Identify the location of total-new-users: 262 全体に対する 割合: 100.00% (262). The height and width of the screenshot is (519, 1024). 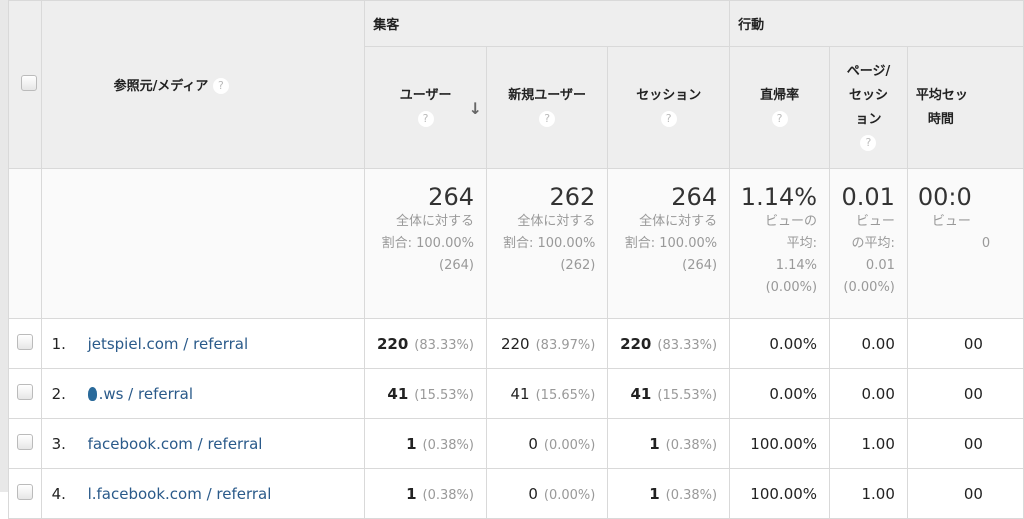
(547, 243).